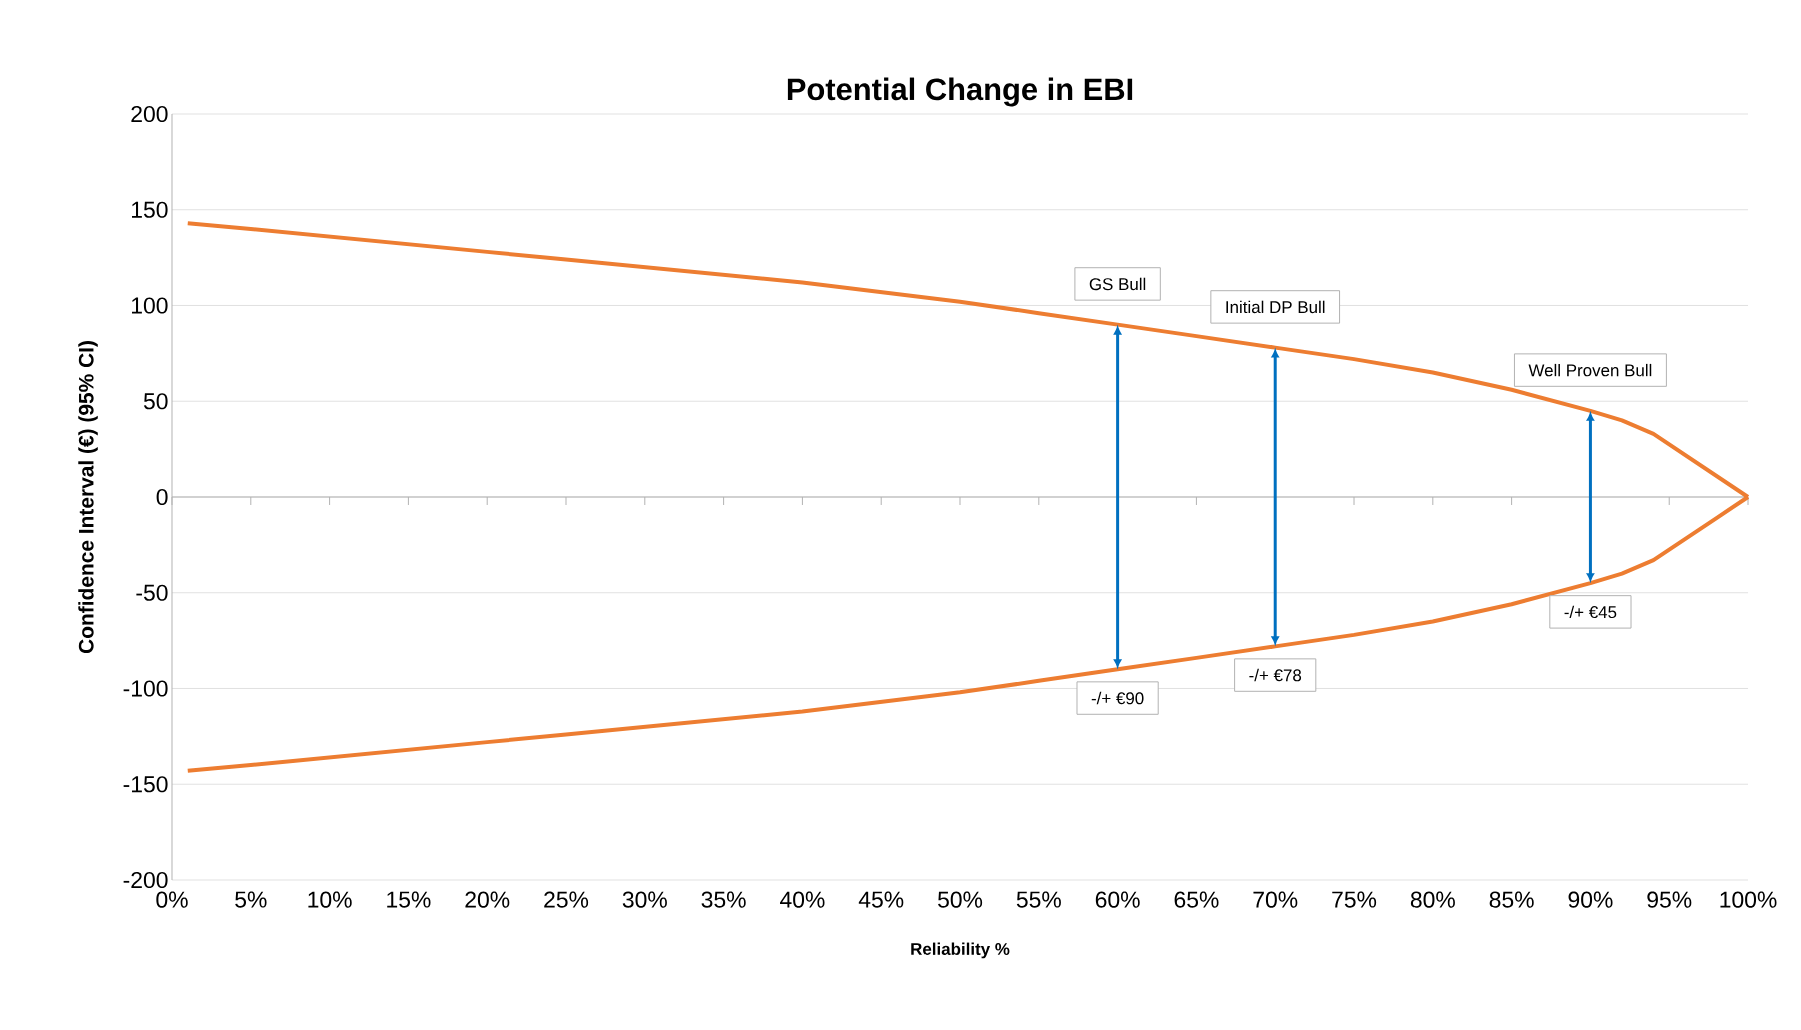  What do you see at coordinates (1590, 370) in the screenshot?
I see `annotation: Well Proven Bull` at bounding box center [1590, 370].